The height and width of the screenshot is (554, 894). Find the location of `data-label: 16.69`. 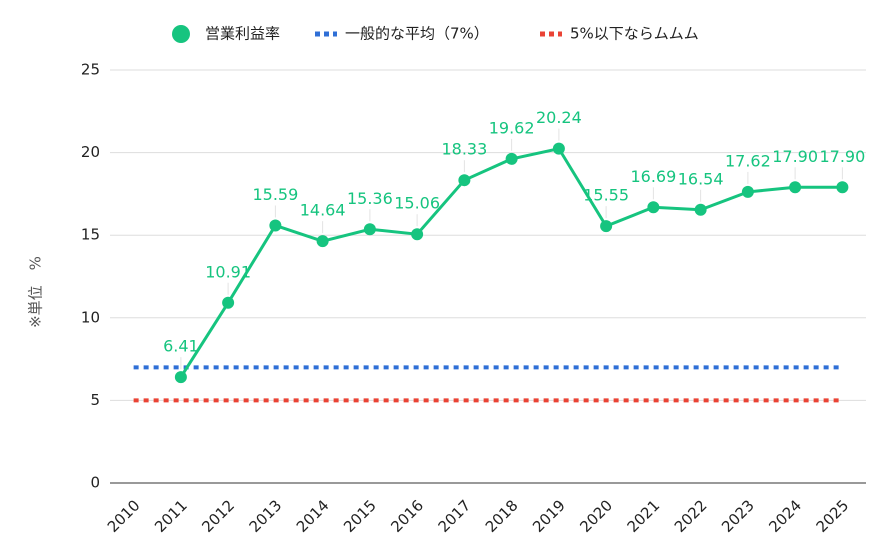

data-label: 16.69 is located at coordinates (653, 176).